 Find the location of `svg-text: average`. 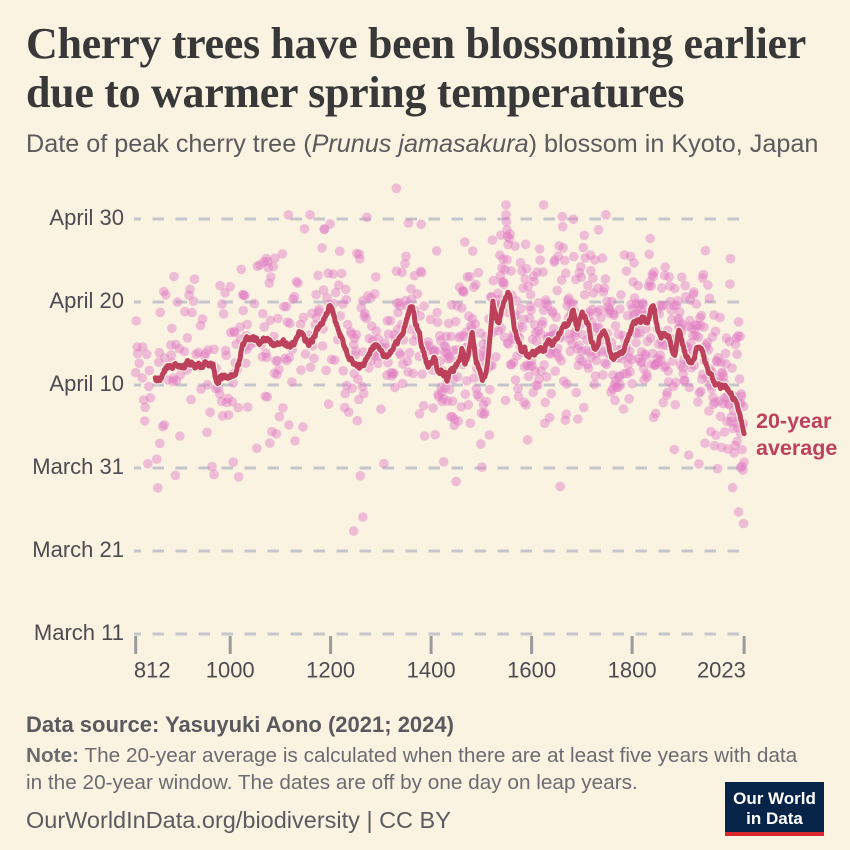

svg-text: average is located at coordinates (796, 448).